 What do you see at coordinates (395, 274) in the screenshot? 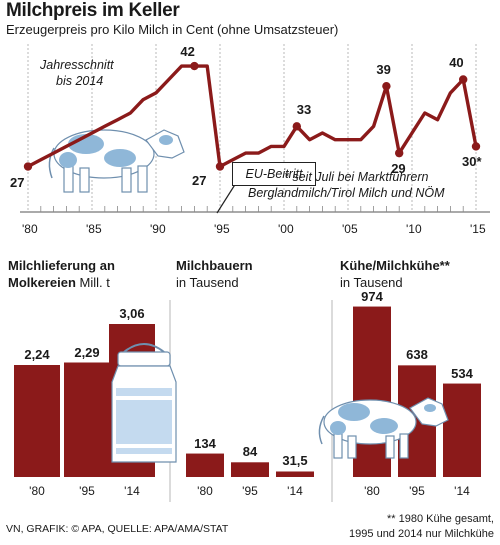
I see `panel-heading: Kühe/Milchkühe** in Tausend` at bounding box center [395, 274].